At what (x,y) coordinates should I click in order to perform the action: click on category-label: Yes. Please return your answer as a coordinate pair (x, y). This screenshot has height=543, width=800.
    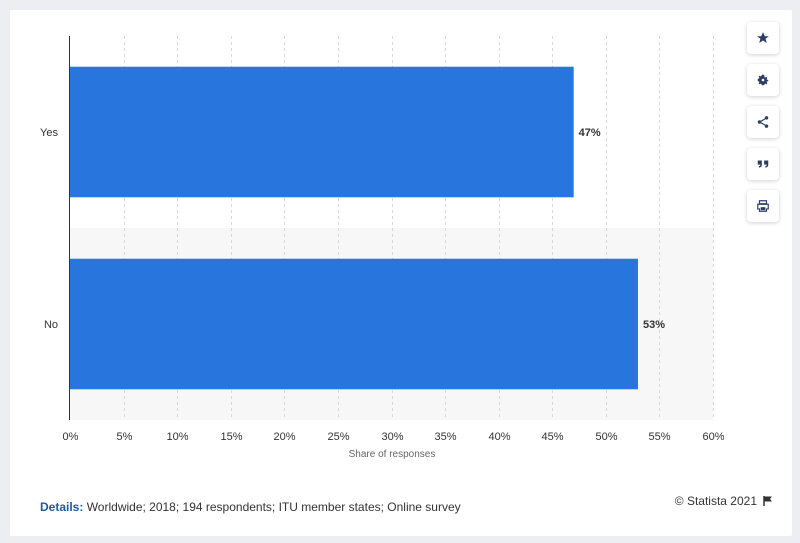
    Looking at the image, I should click on (49, 133).